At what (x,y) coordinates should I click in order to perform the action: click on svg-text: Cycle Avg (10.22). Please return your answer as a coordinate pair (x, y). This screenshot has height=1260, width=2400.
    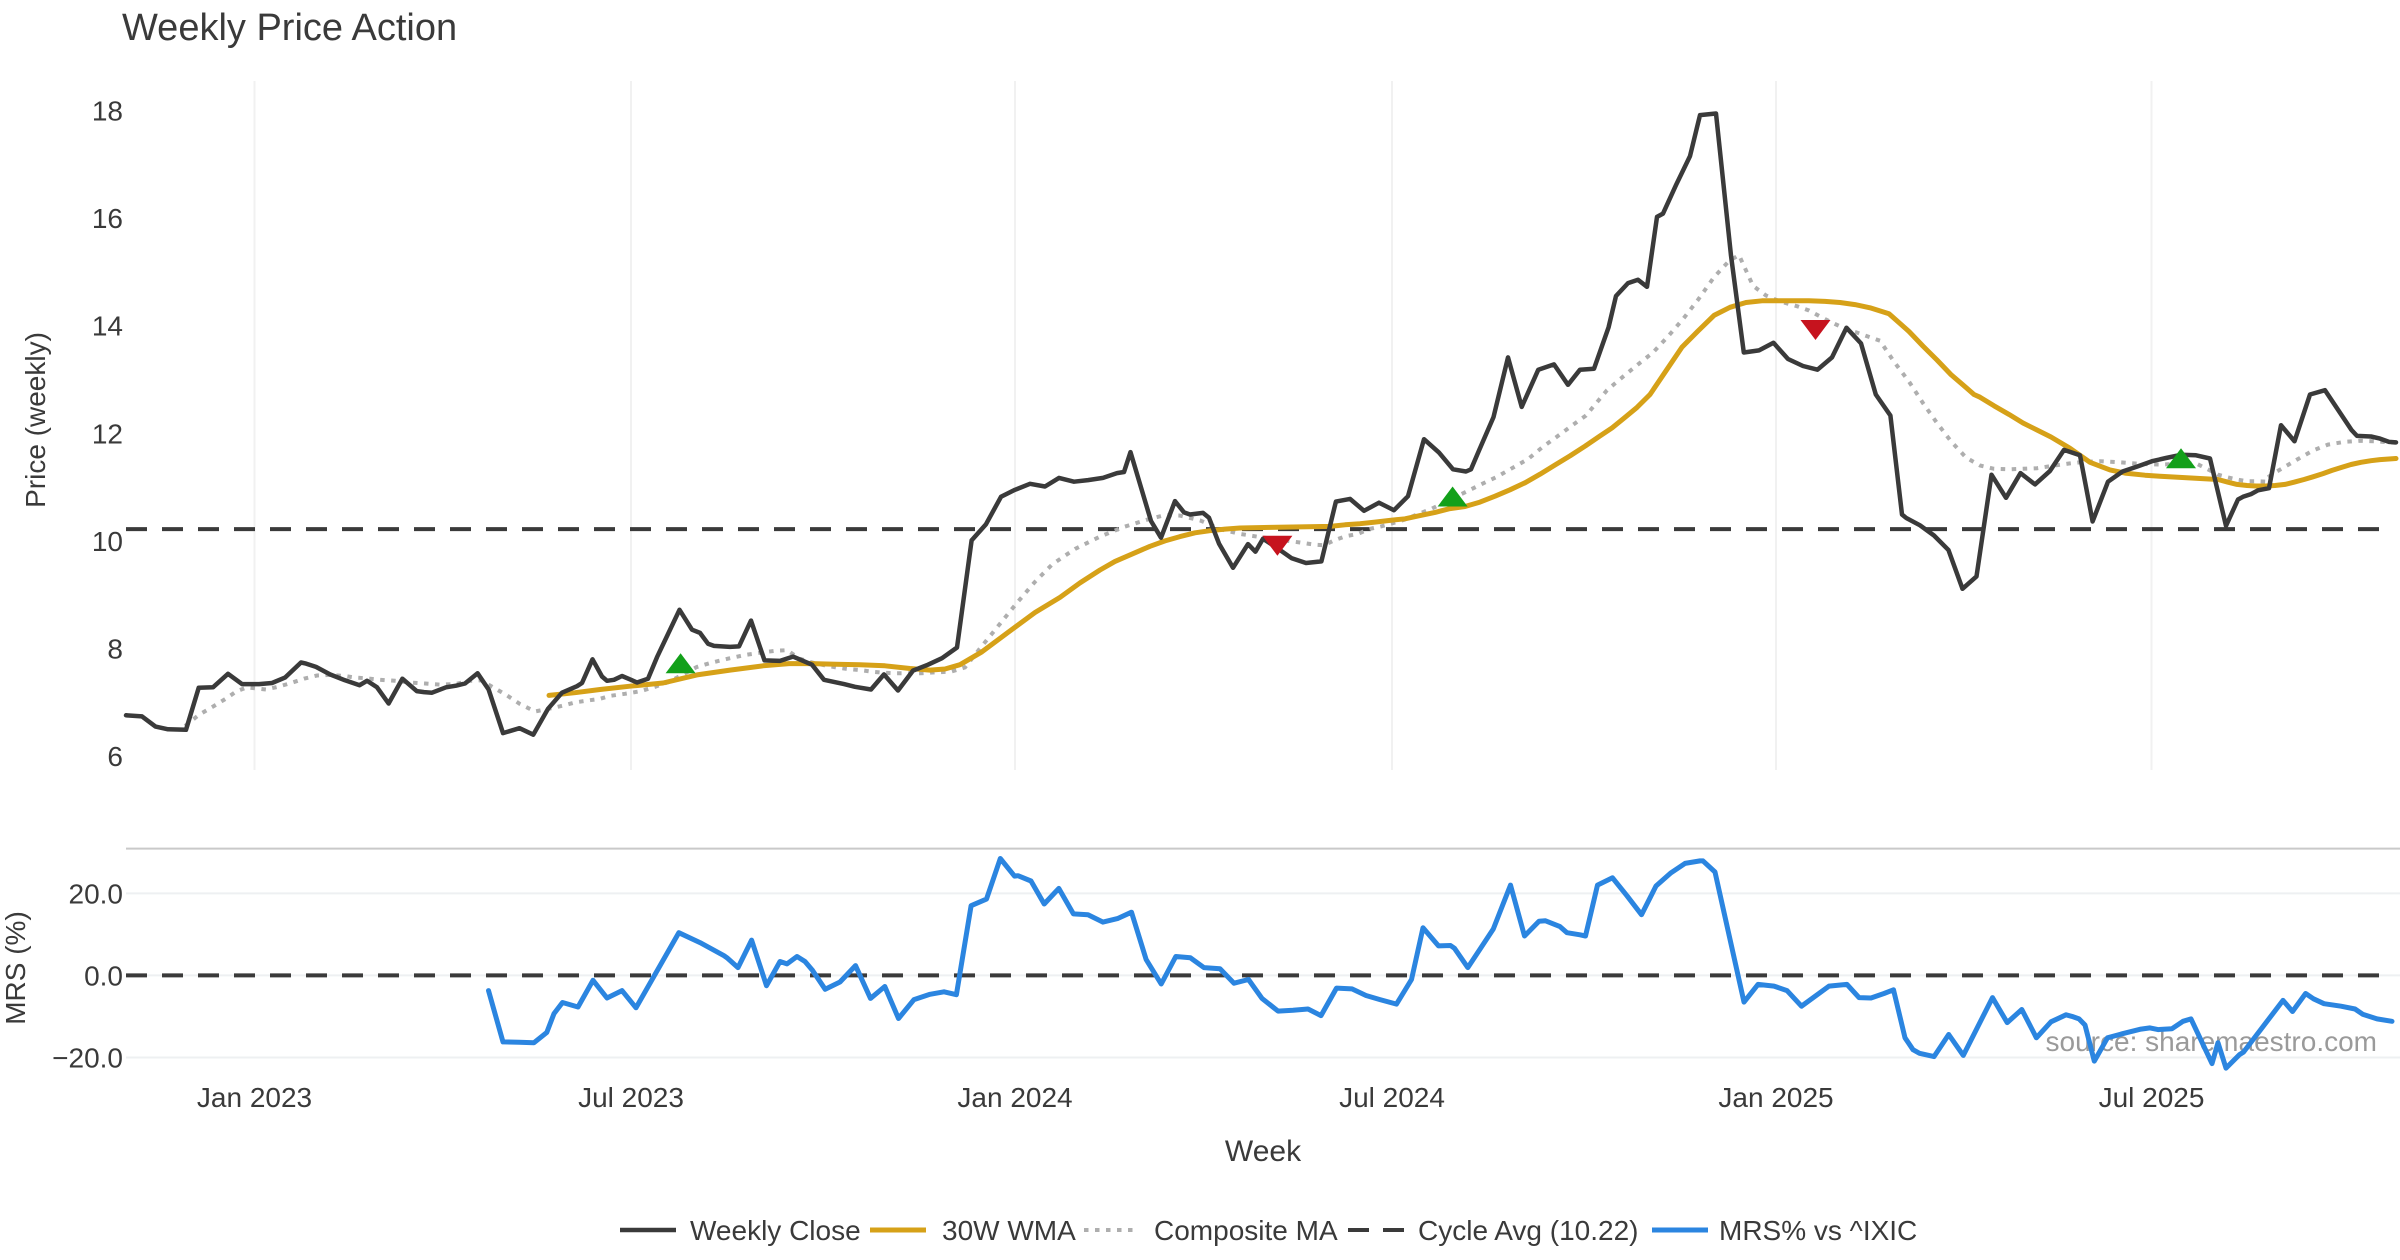
    Looking at the image, I should click on (1528, 1230).